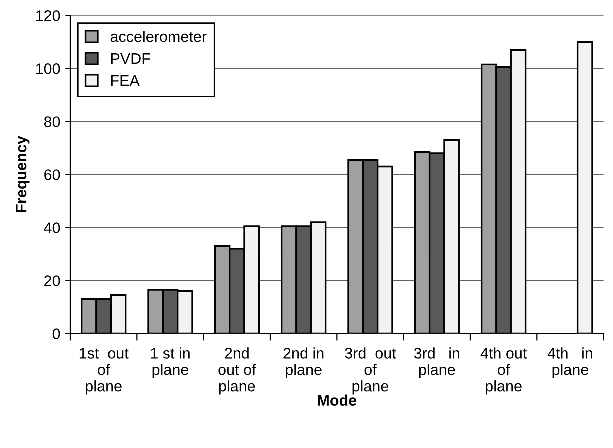  What do you see at coordinates (570, 363) in the screenshot?
I see `x-tick-label: 4th in plane` at bounding box center [570, 363].